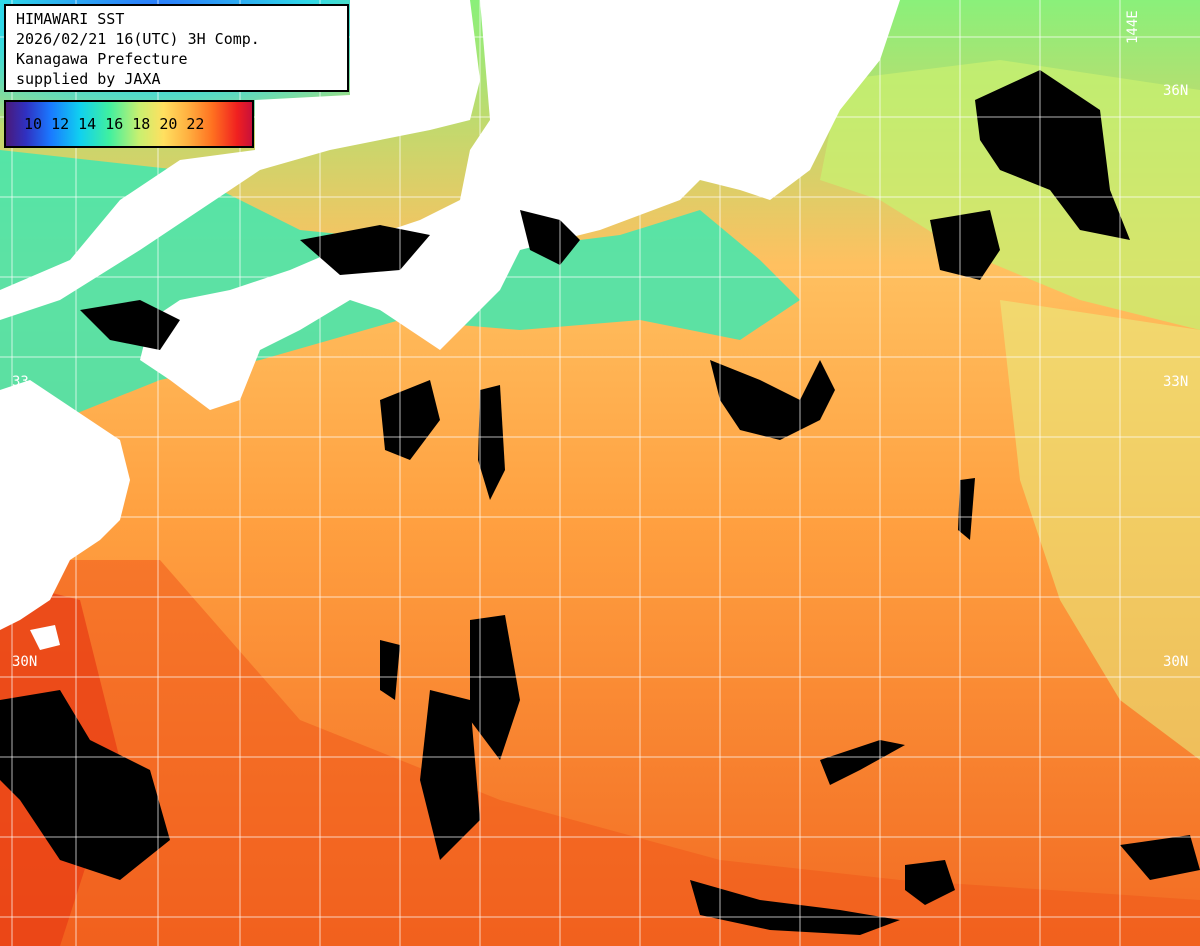 The height and width of the screenshot is (946, 1200). What do you see at coordinates (965, 245) in the screenshot?
I see `cloud-east-patch` at bounding box center [965, 245].